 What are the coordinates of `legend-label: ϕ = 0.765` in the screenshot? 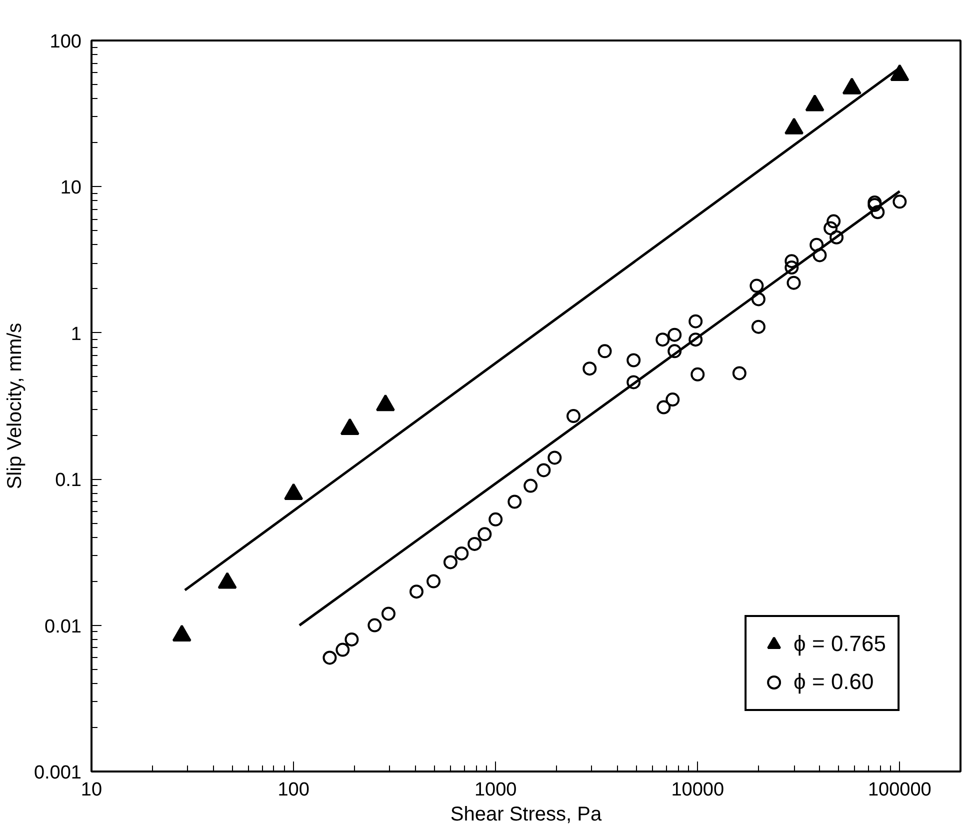 It's located at (840, 644).